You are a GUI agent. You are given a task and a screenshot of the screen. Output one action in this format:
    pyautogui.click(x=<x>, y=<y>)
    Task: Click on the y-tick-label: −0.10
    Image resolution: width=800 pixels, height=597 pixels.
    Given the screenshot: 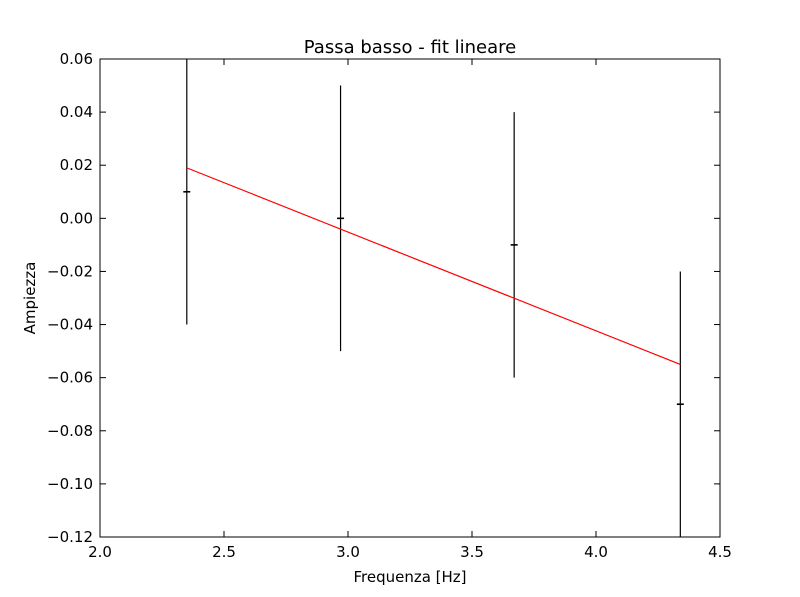 What is the action you would take?
    pyautogui.click(x=70, y=484)
    